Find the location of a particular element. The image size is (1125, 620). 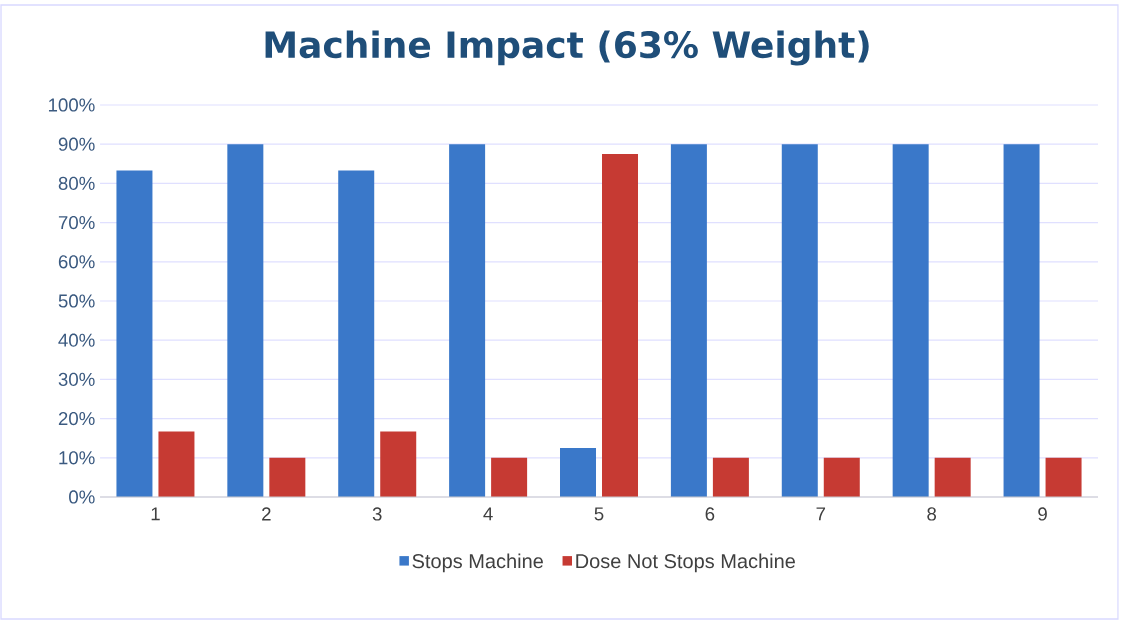

y-tick-label: 50% is located at coordinates (76, 301).